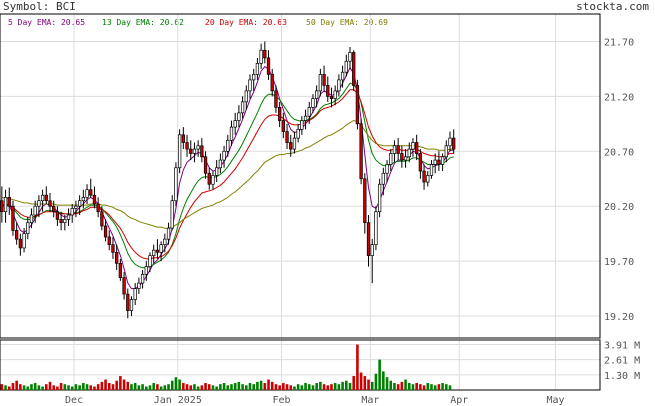 Image resolution: width=655 pixels, height=406 pixels. Describe the element at coordinates (619, 180) in the screenshot. I see `price-axis: 21.70 21.20 20.70 20.20 19.70 19.20` at that location.